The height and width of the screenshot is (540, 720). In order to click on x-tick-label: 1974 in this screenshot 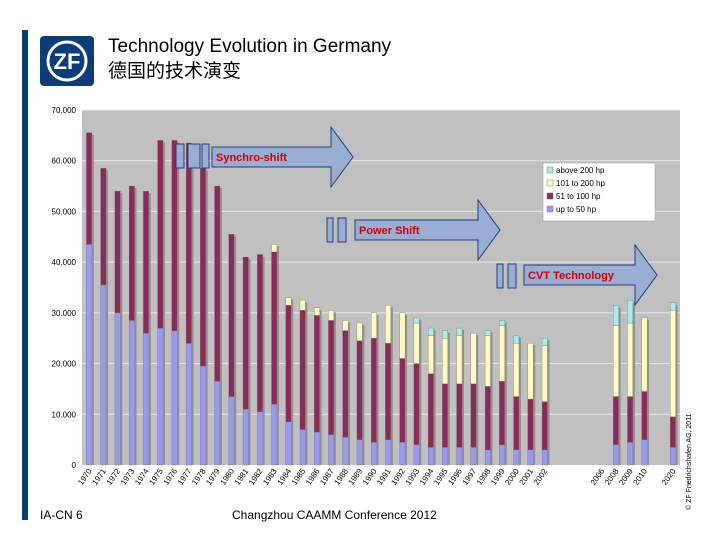, I will do `click(142, 477)`.